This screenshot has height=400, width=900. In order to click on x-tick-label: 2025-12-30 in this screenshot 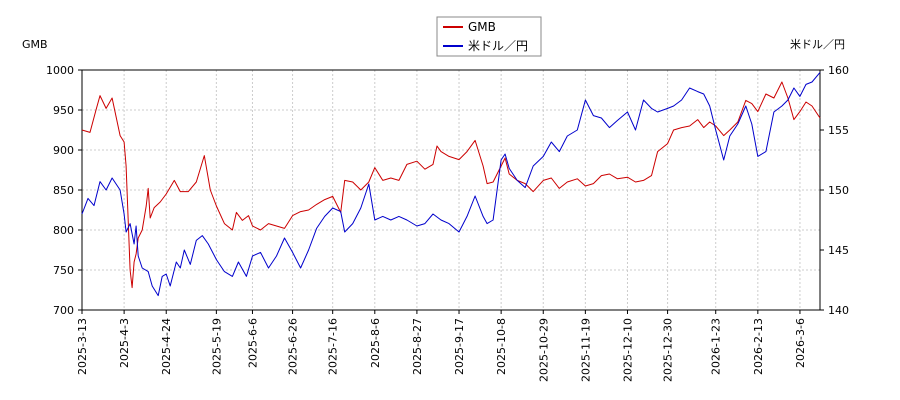, I will do `click(668, 350)`.